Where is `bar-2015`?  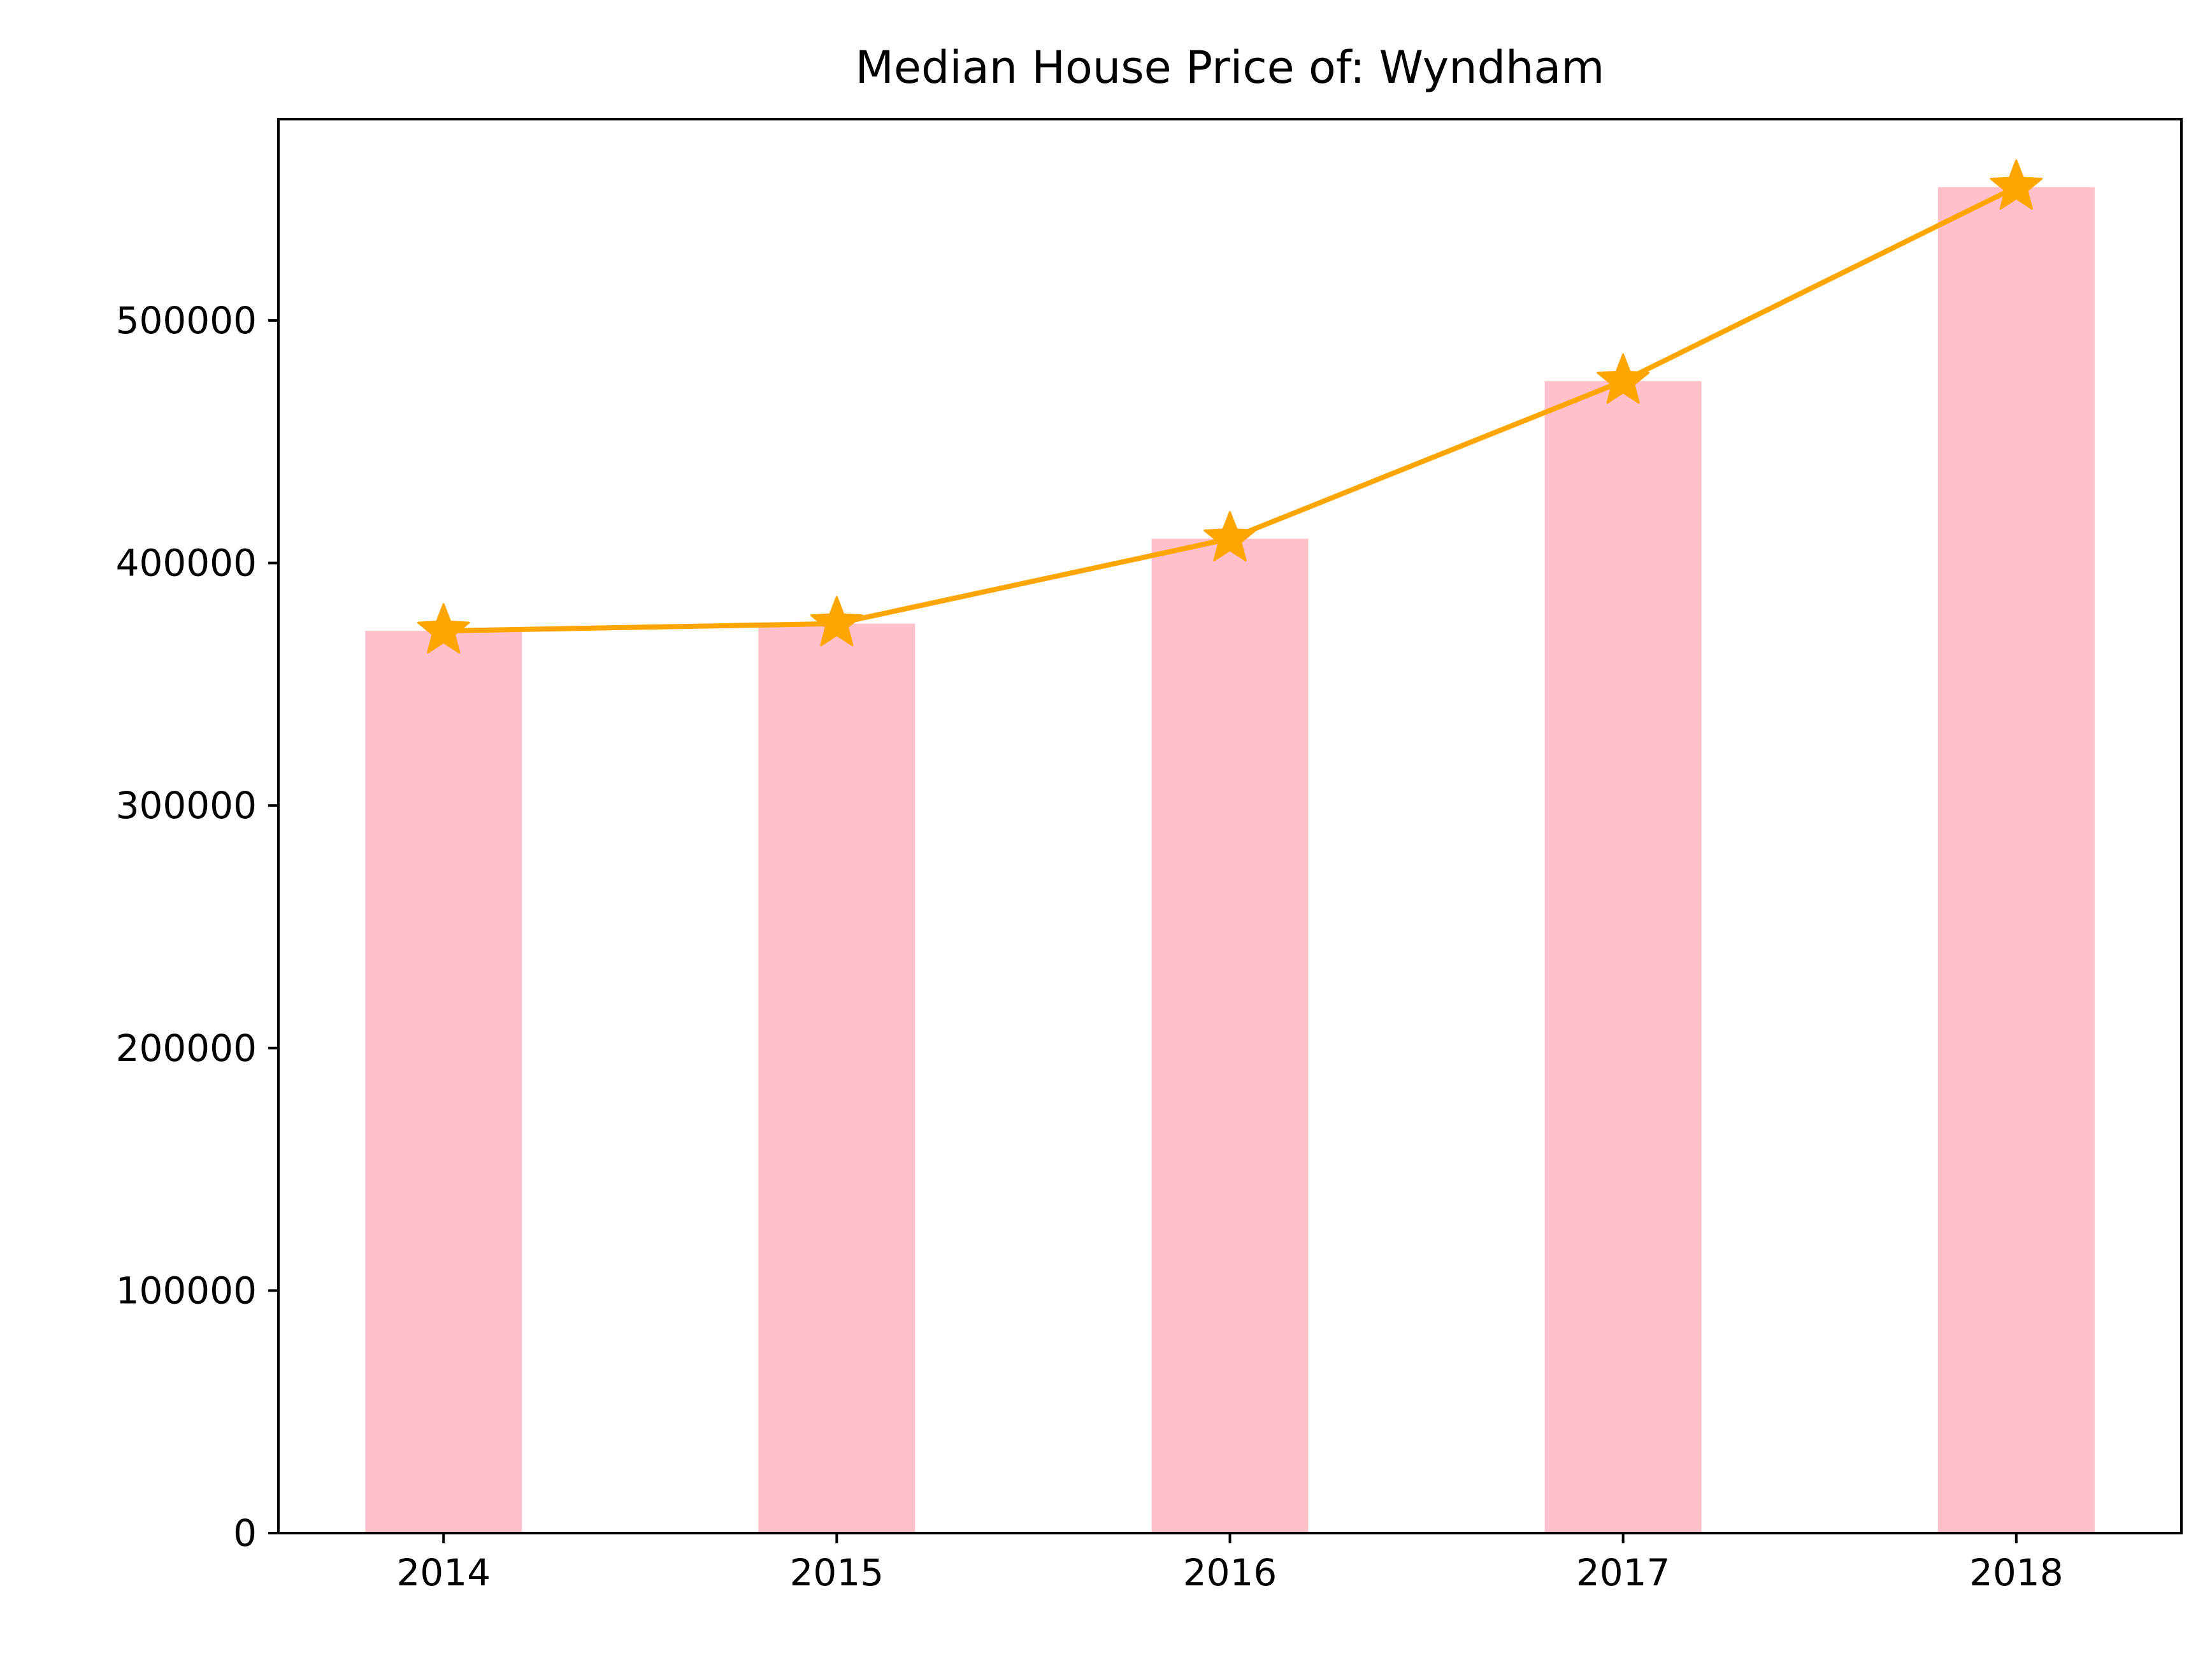
bar-2015 is located at coordinates (837, 1078).